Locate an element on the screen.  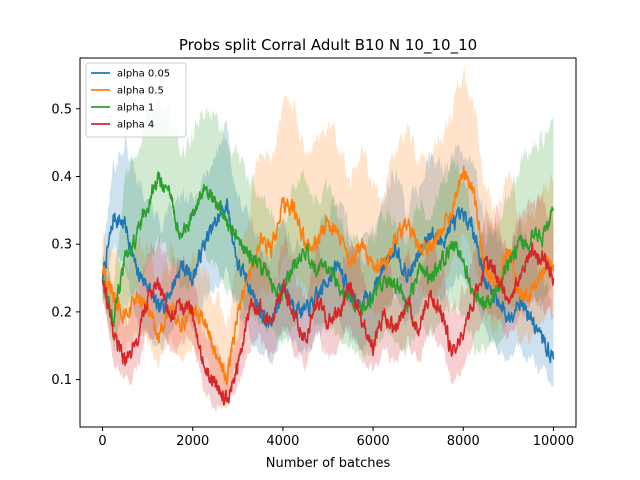
x-tick-label: 4000 is located at coordinates (282, 441).